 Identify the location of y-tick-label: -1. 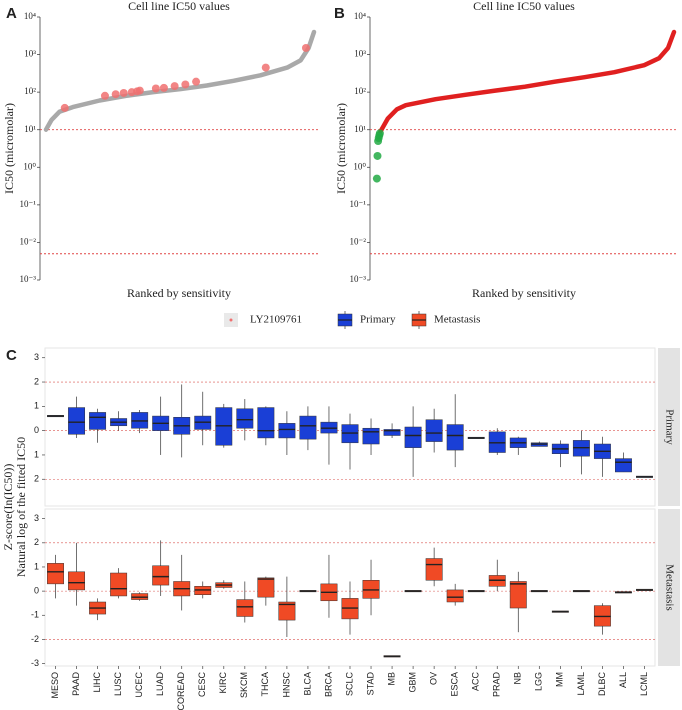
(35, 615).